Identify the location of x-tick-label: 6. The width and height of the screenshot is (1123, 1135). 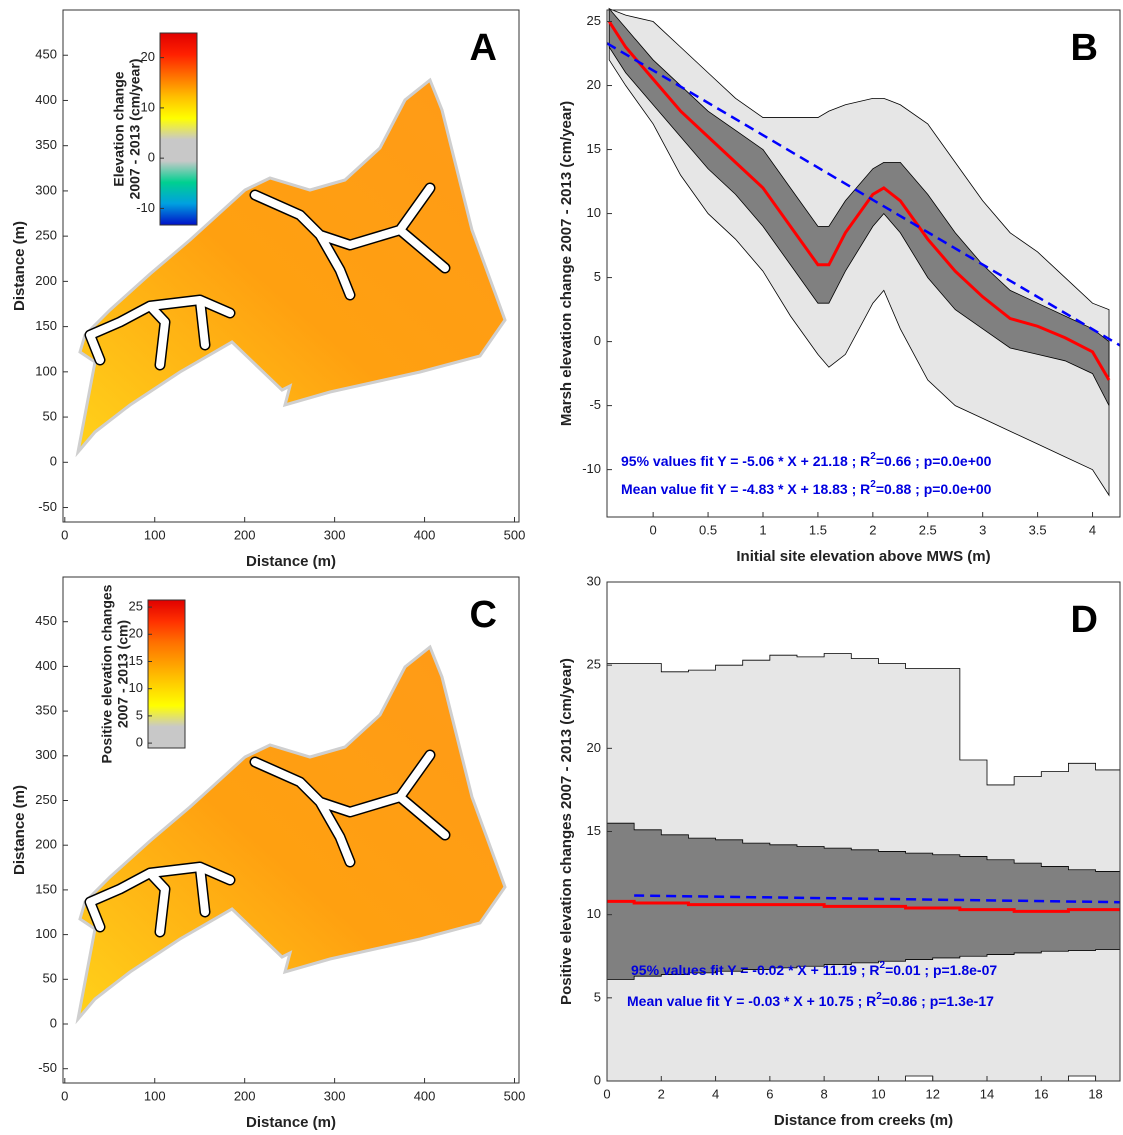
(769, 1093).